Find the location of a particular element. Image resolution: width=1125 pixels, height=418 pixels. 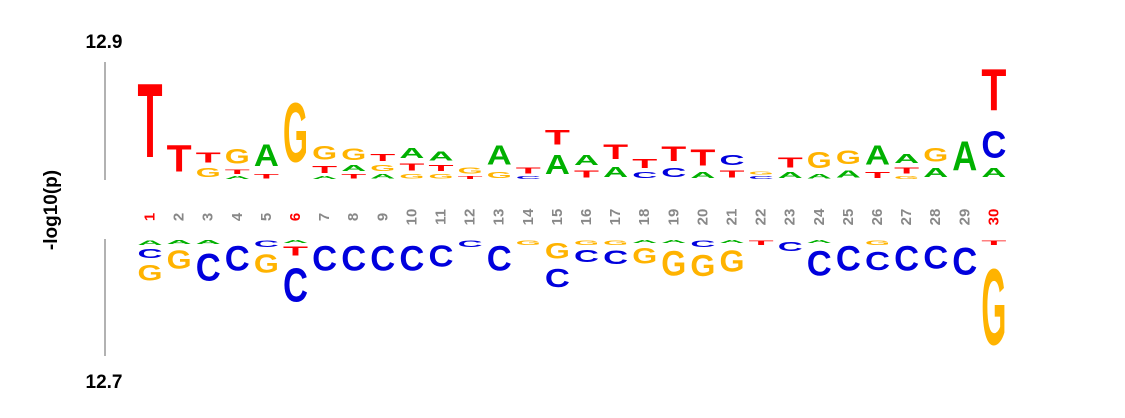

position-label: 10 is located at coordinates (411, 217).